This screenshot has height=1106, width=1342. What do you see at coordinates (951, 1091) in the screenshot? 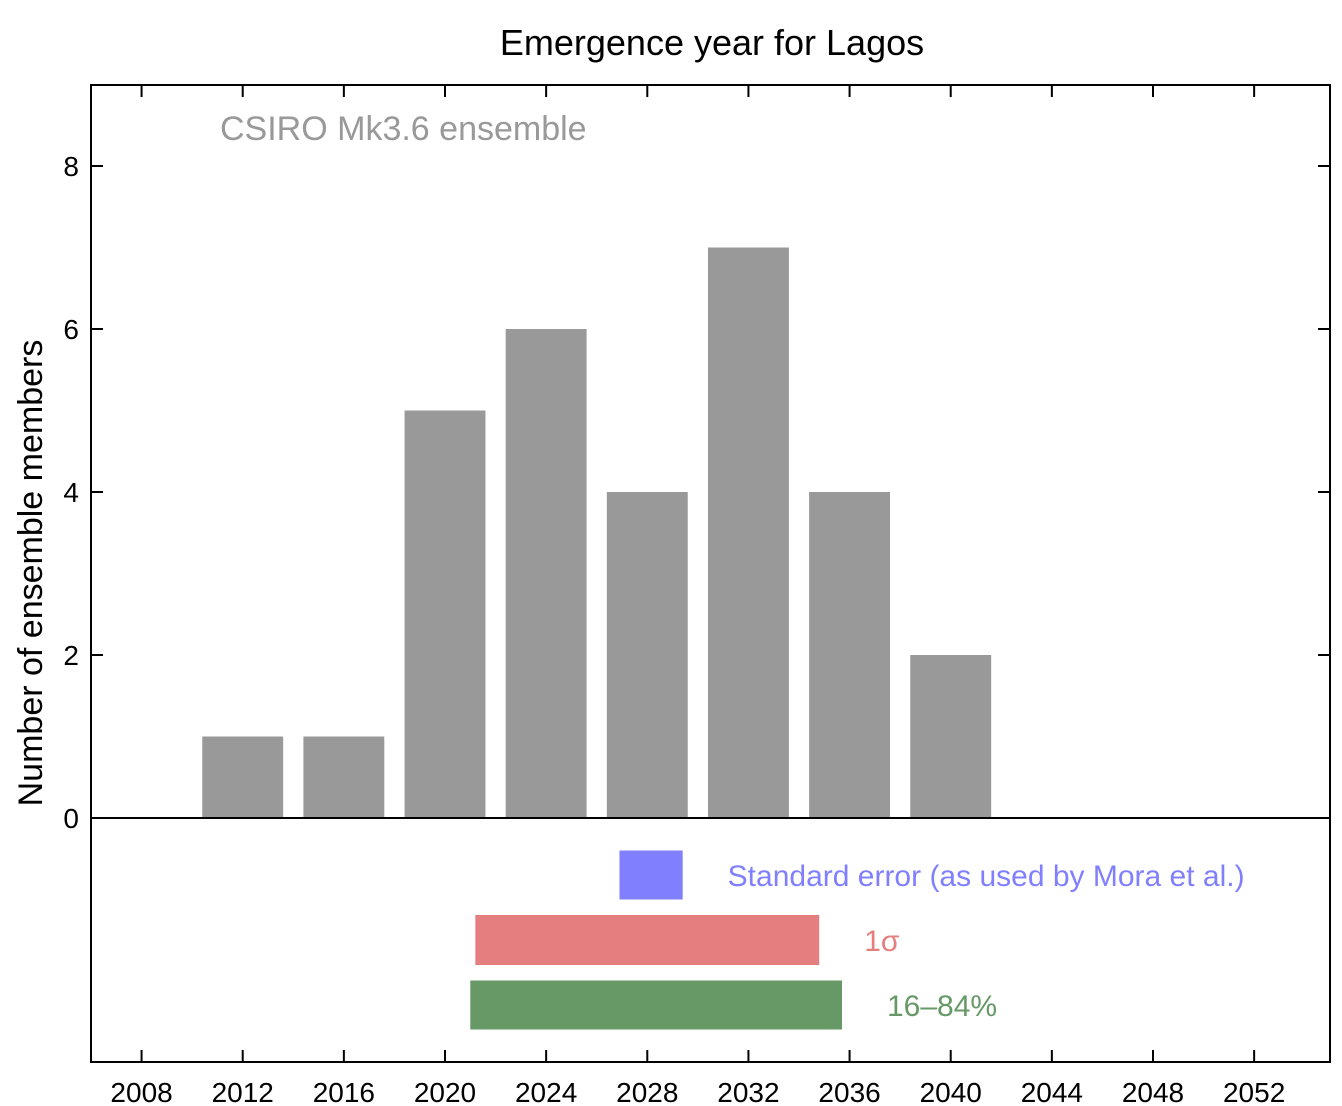
I see `x-tick-label-2040: 2040` at bounding box center [951, 1091].